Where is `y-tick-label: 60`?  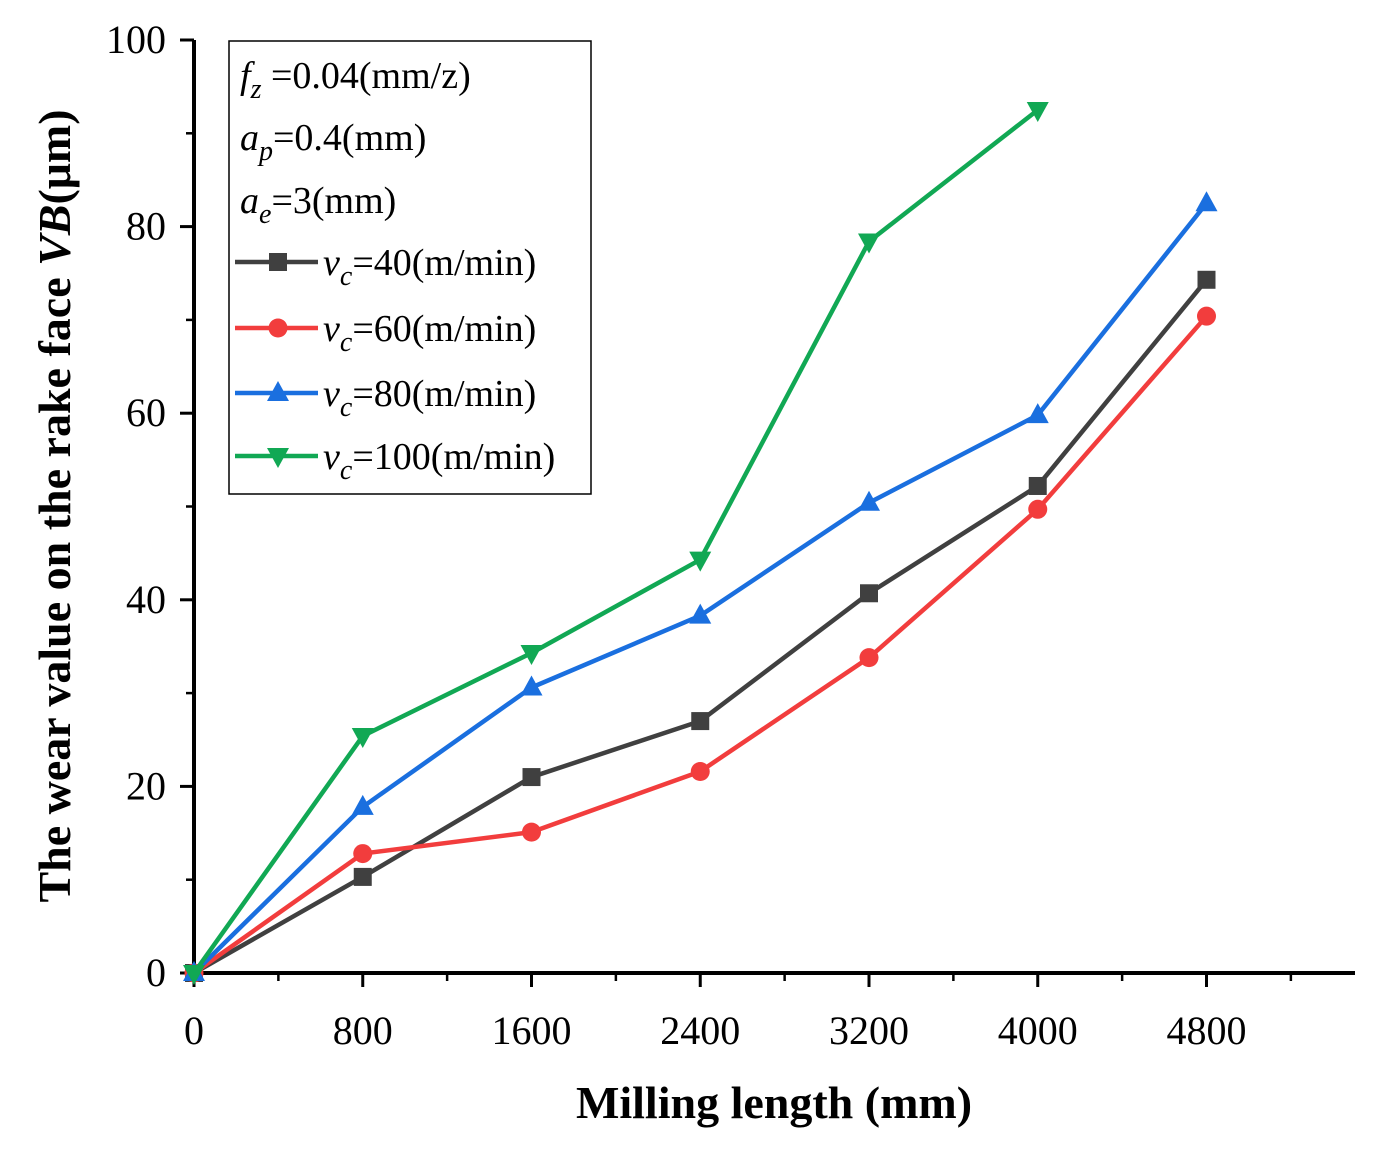
y-tick-label: 60 is located at coordinates (146, 412).